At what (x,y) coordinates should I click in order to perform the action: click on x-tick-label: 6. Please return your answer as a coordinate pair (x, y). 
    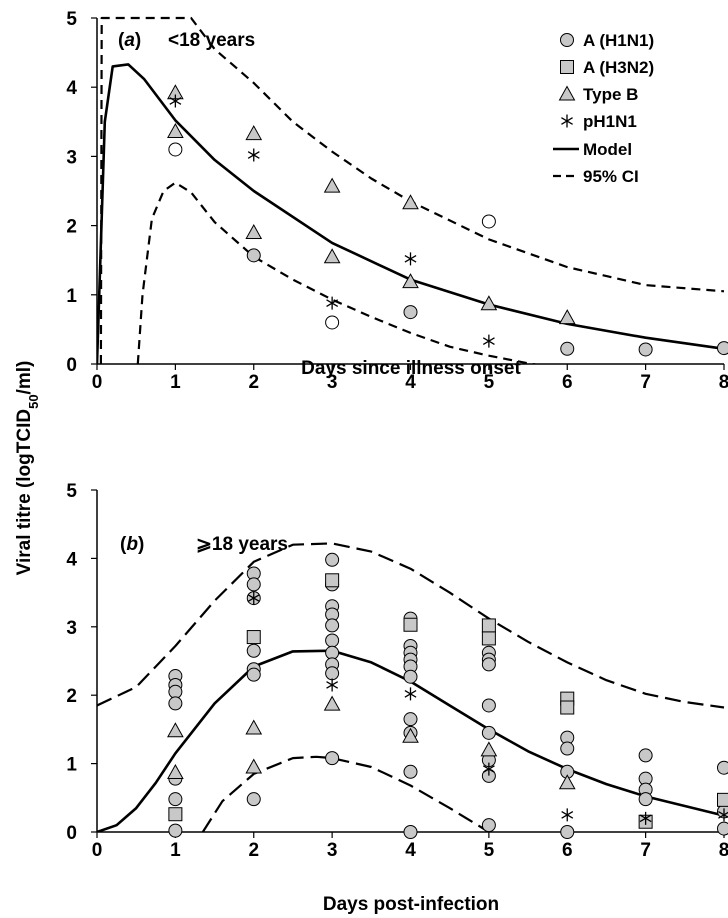
    Looking at the image, I should click on (567, 850).